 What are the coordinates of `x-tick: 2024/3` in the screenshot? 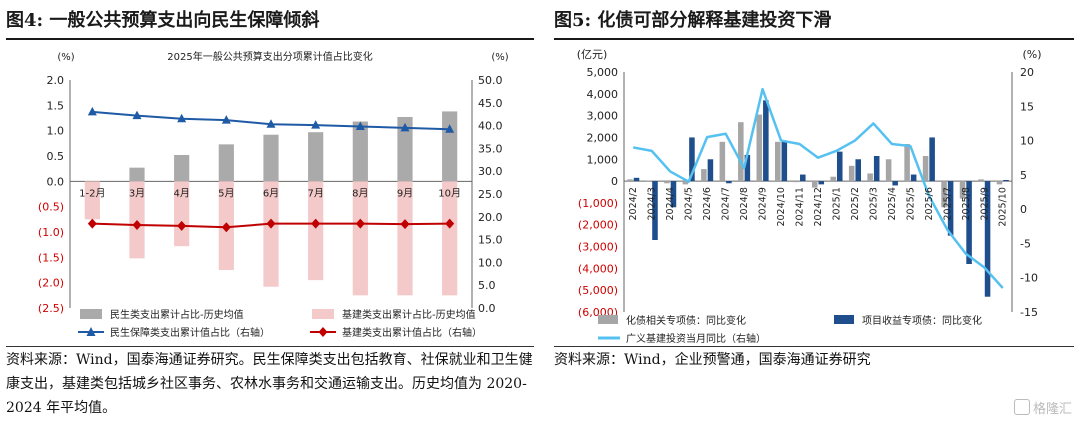 It's located at (652, 203).